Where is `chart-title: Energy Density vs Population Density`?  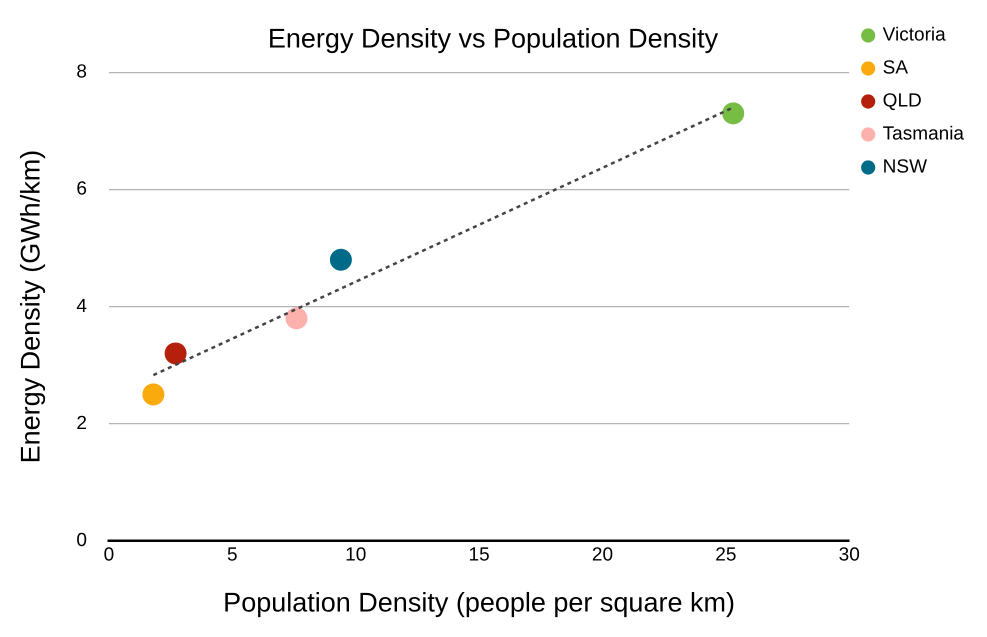
chart-title: Energy Density vs Population Density is located at coordinates (493, 39).